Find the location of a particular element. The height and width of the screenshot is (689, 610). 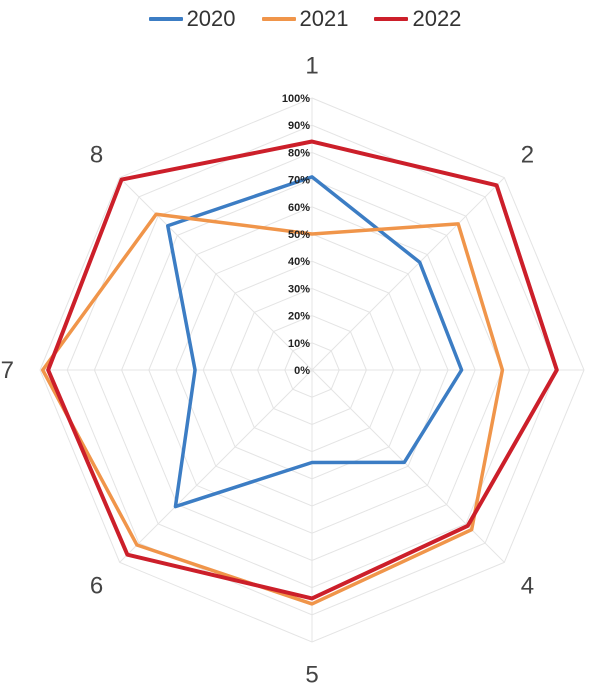

legend-swatch-2020 is located at coordinates (165, 19).